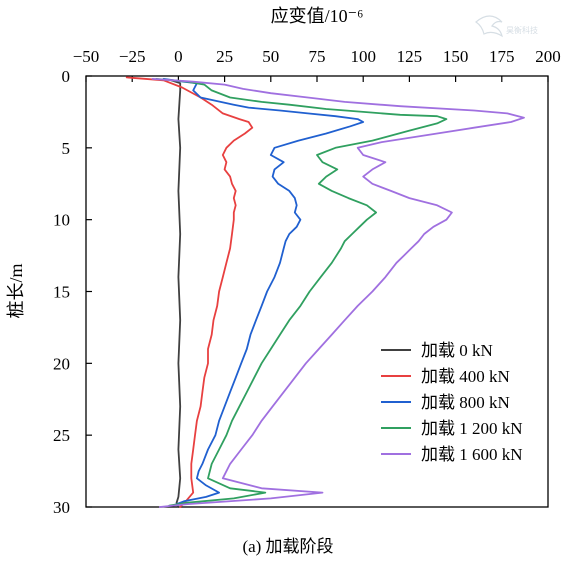 The image size is (576, 561). What do you see at coordinates (410, 56) in the screenshot?
I see `x-tick-label: 125` at bounding box center [410, 56].